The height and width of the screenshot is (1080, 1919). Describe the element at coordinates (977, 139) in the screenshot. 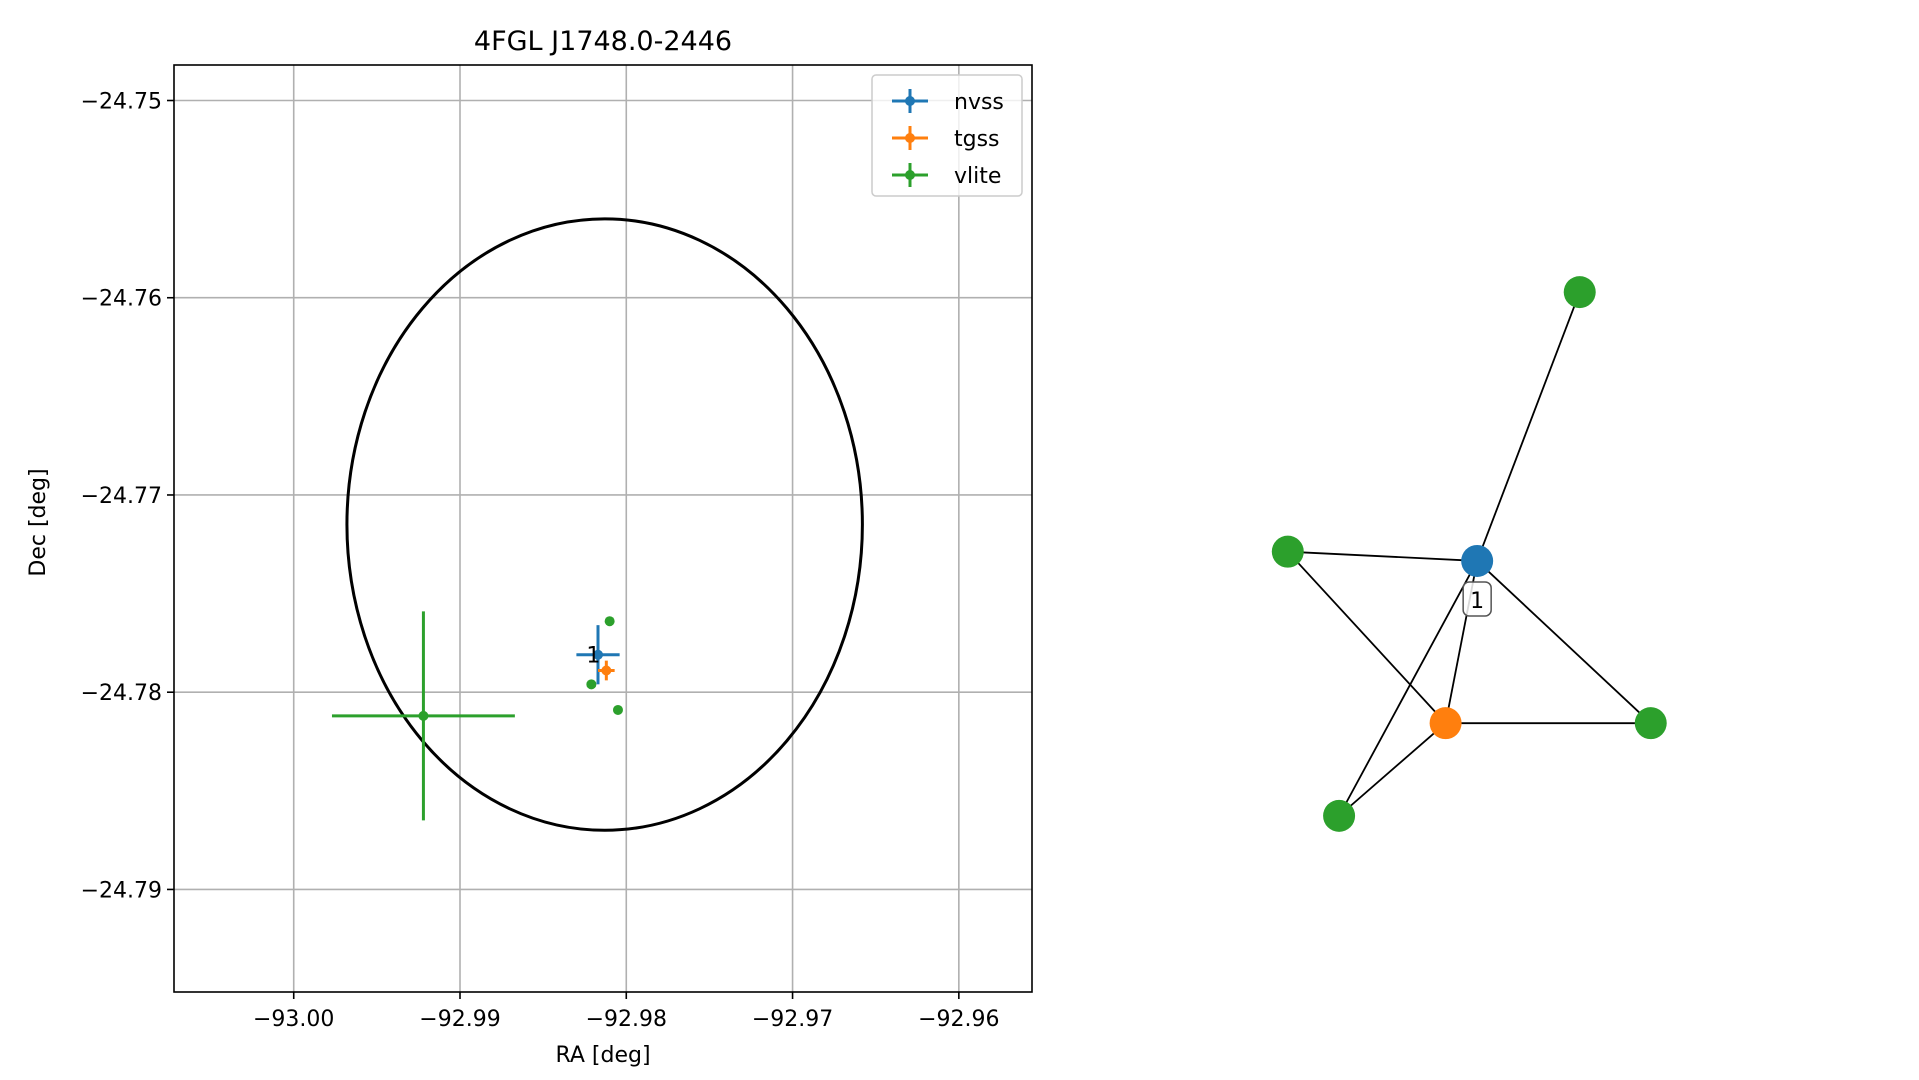

I see `legend-label: tgss` at that location.